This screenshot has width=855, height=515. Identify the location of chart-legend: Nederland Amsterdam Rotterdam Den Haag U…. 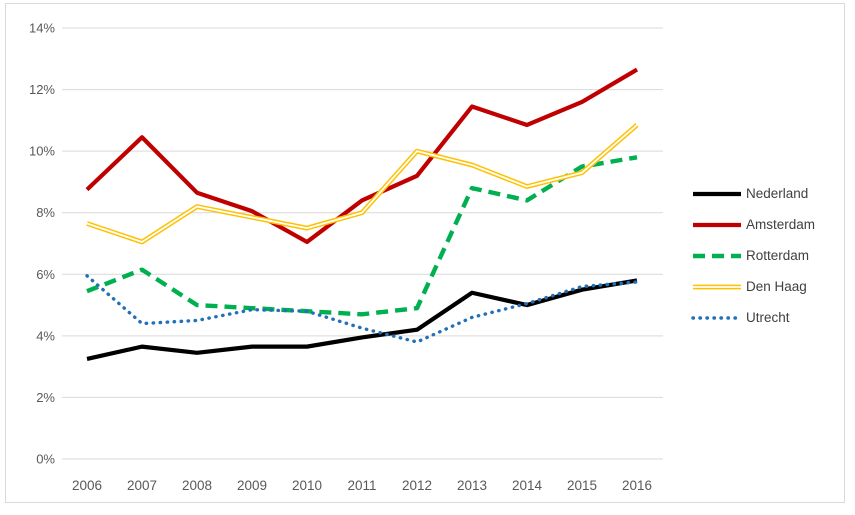
(753, 255).